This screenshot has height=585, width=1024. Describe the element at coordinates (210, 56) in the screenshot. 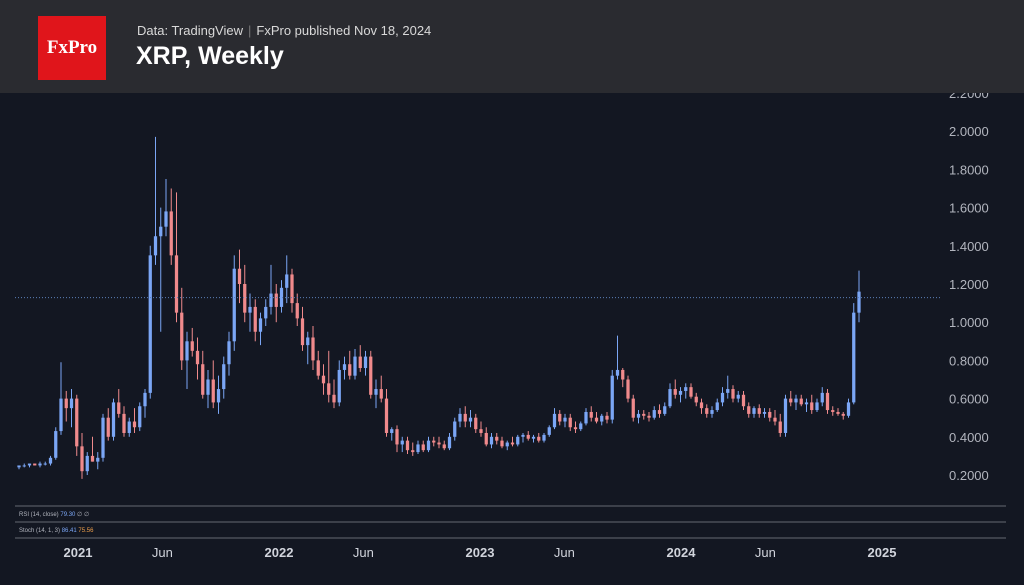

I see `chart-title: XRP, Weekly` at that location.